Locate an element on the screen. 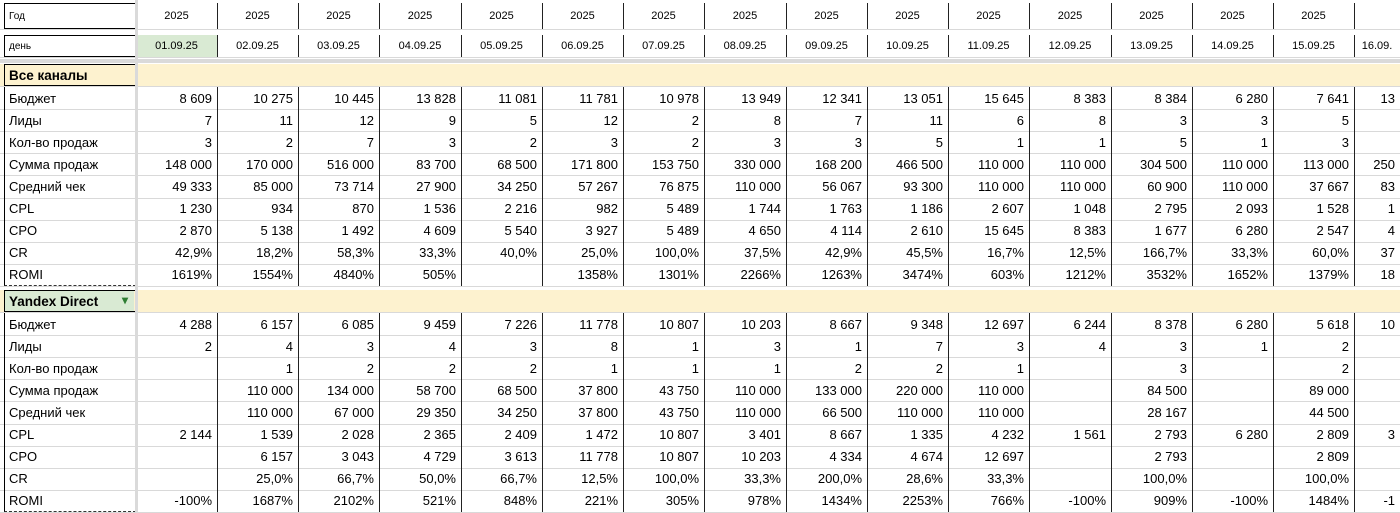 Image resolution: width=1400 pixels, height=513 pixels. metric-value: 6 157 is located at coordinates (276, 324).